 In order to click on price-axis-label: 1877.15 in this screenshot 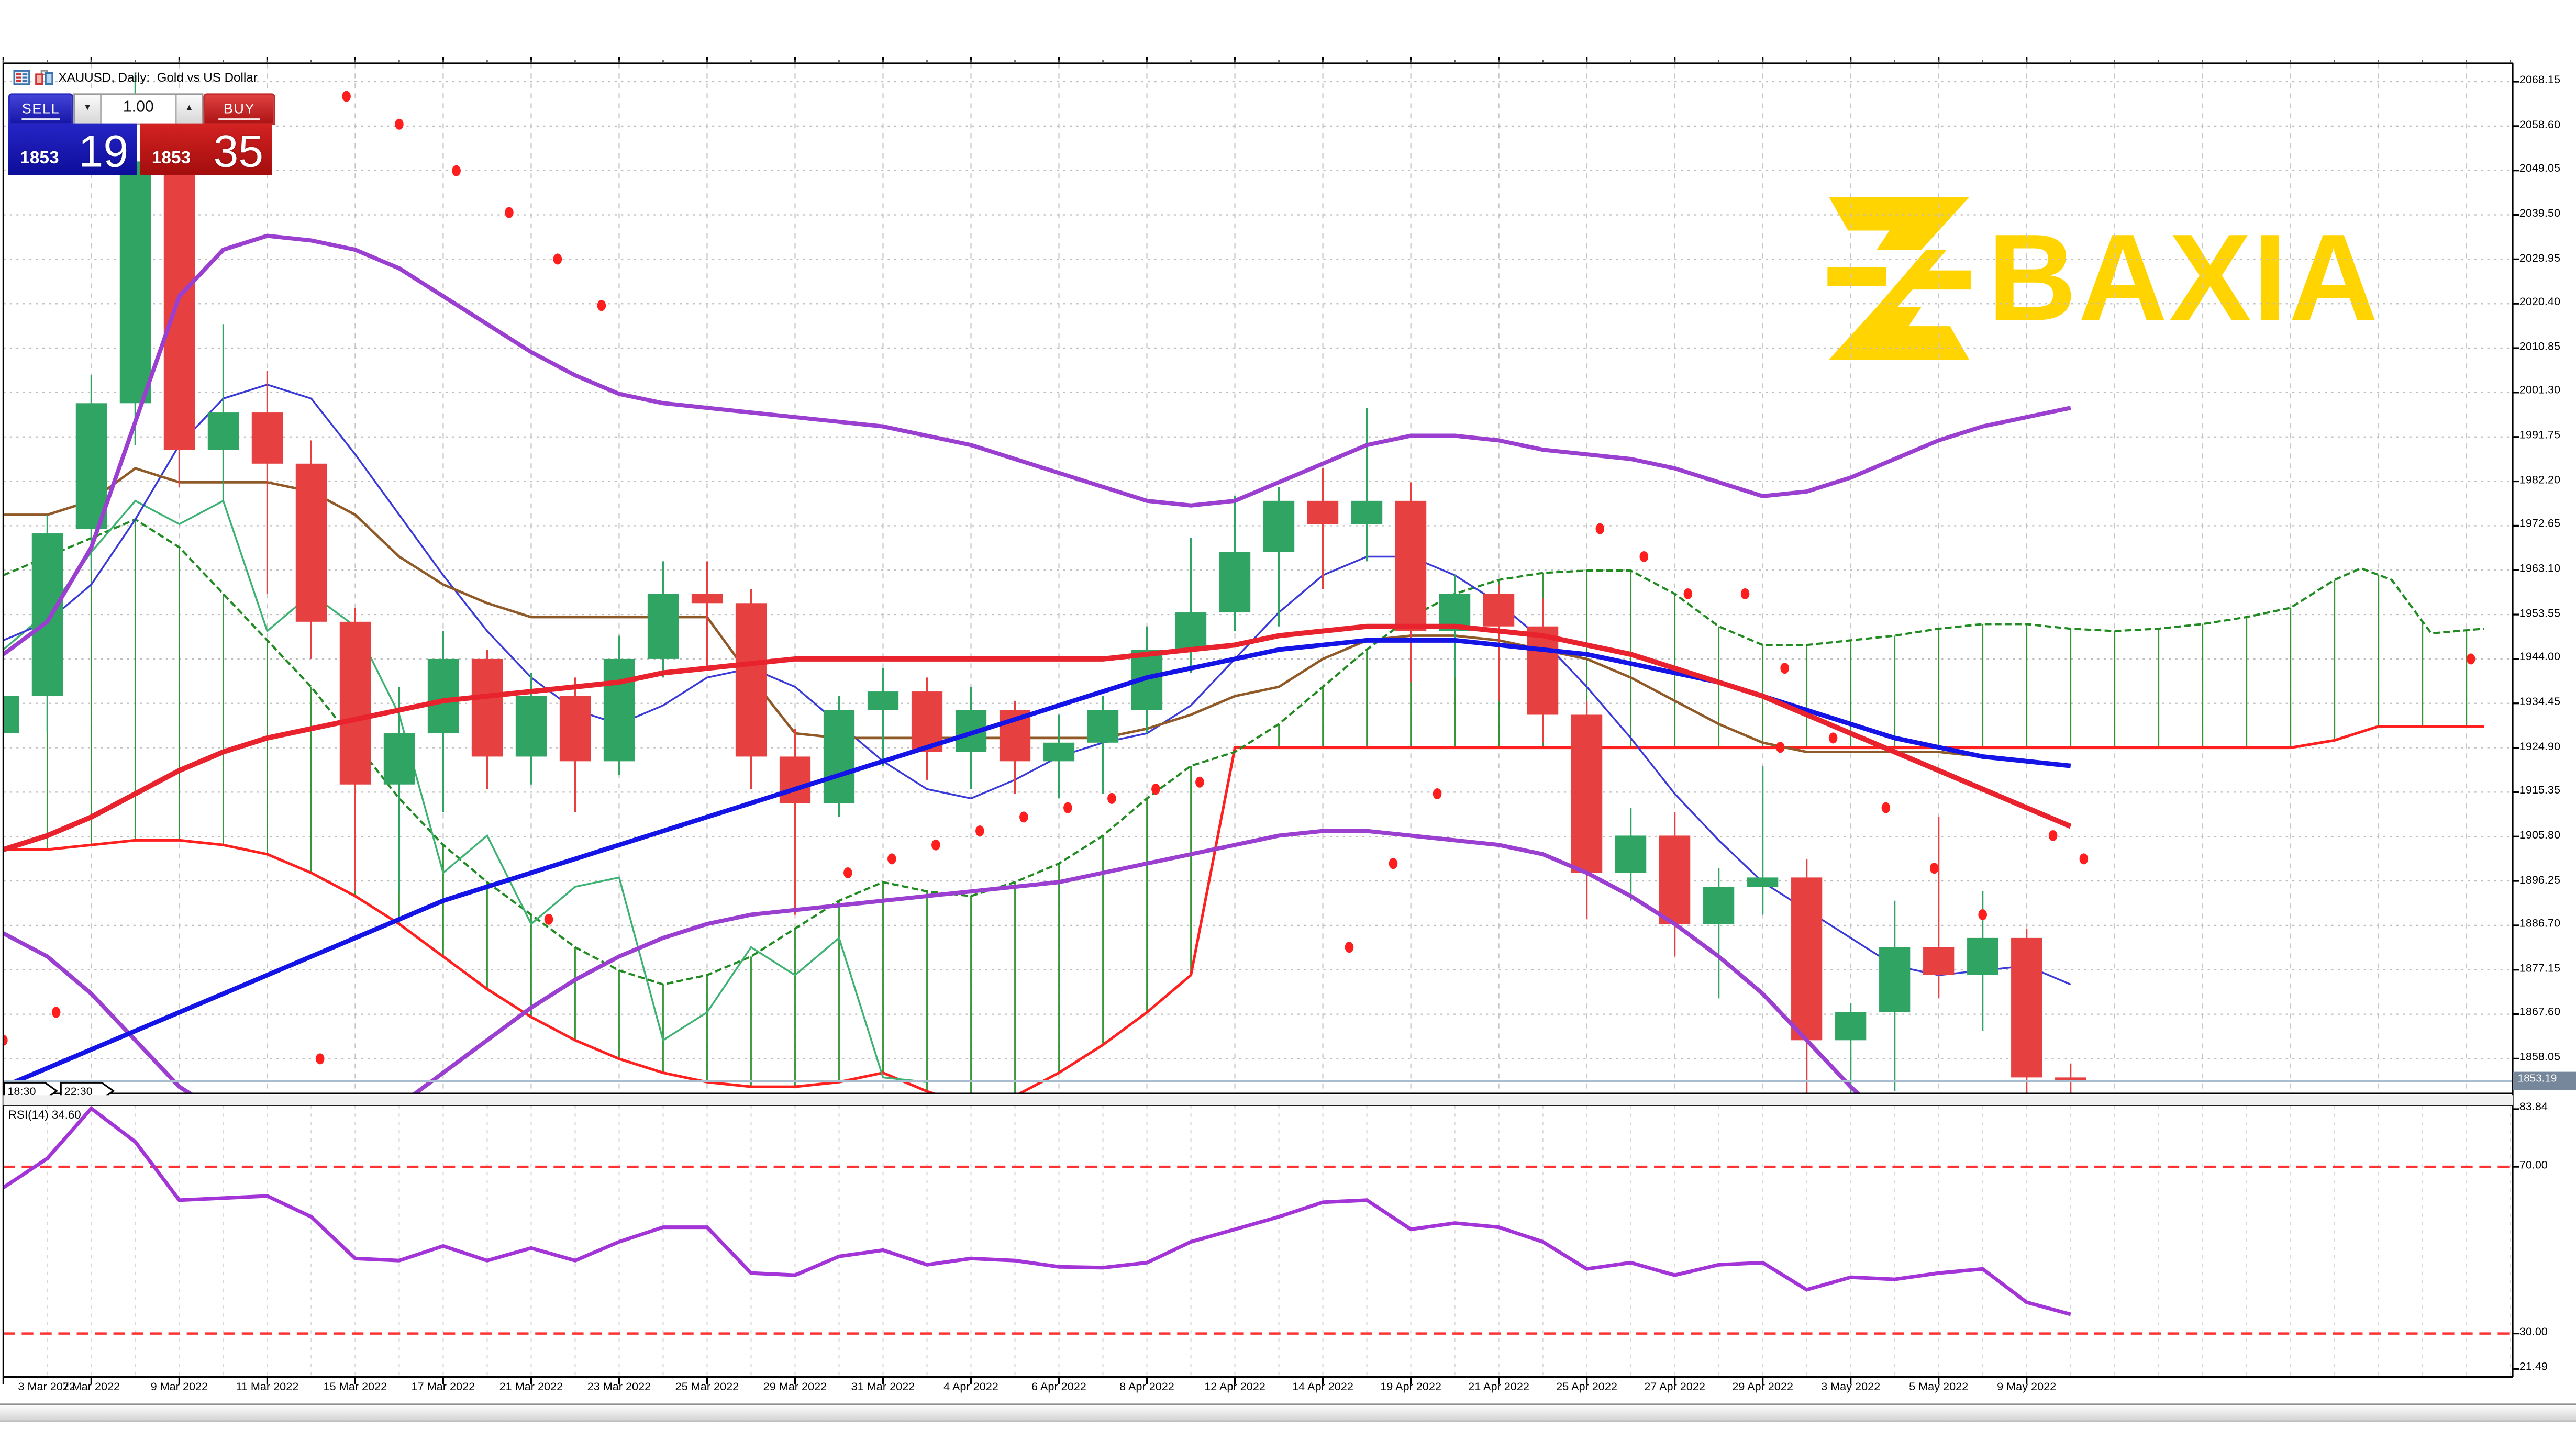, I will do `click(2540, 969)`.